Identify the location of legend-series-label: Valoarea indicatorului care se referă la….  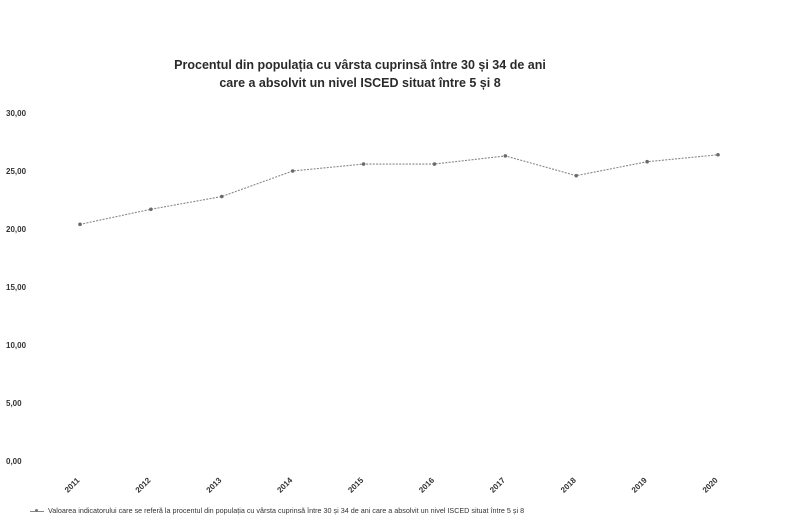
(286, 510).